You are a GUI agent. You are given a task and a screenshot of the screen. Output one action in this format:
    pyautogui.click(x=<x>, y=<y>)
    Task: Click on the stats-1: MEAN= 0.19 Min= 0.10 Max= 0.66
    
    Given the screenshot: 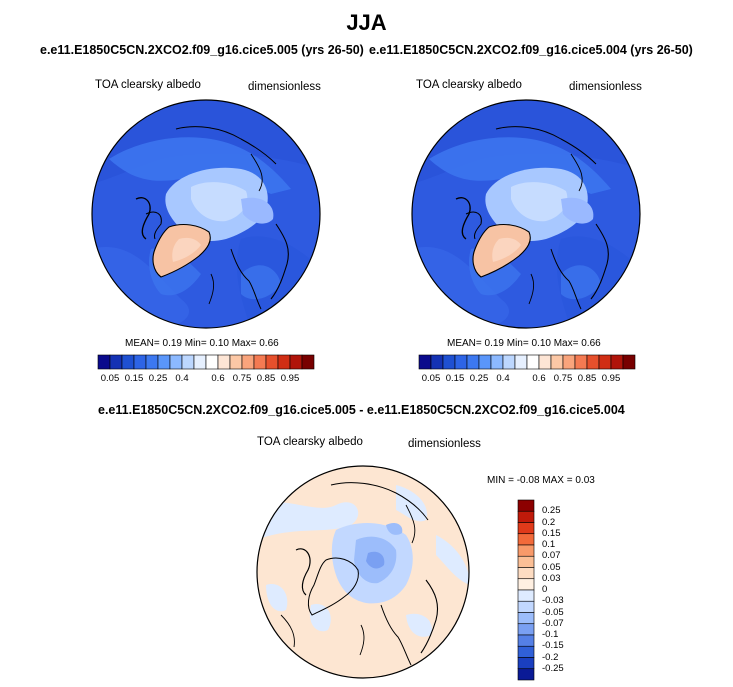 What is the action you would take?
    pyautogui.click(x=202, y=343)
    